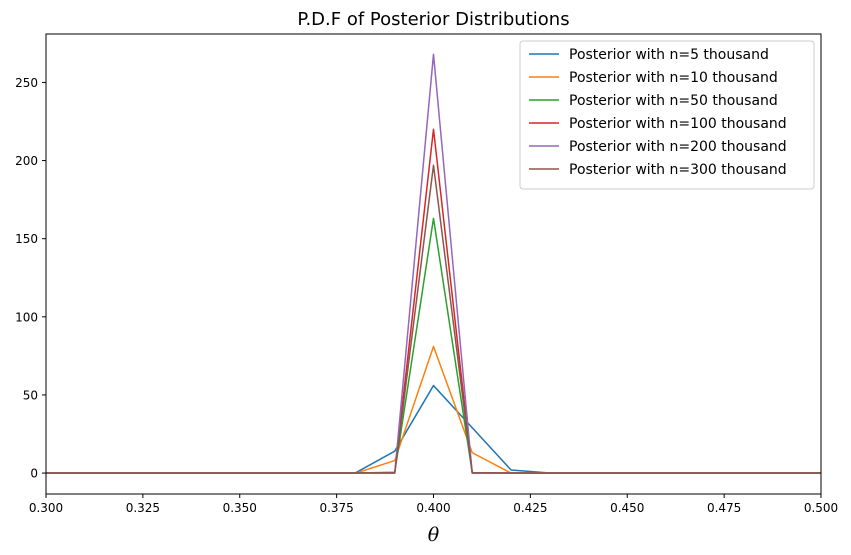  I want to click on legend-label: Posterior with n=10 thousand, so click(673, 78).